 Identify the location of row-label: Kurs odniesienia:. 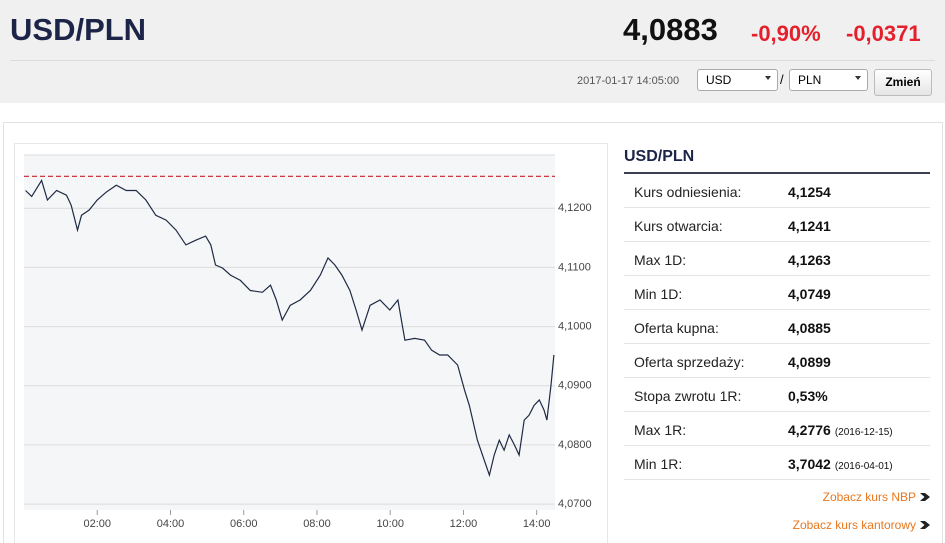
(688, 192).